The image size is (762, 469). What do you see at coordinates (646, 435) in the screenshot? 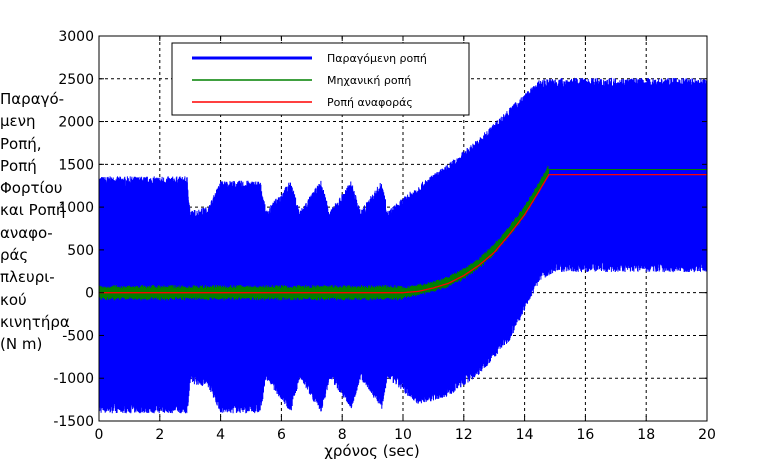
I see `x-tick-label: 18` at bounding box center [646, 435].